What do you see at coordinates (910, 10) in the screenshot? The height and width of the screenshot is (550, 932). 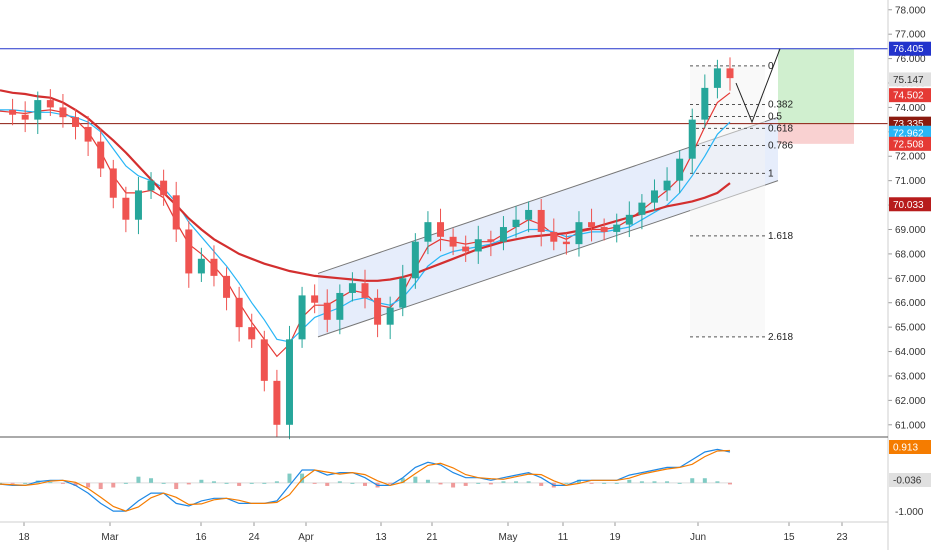 I see `price-axis-label: 78.000` at bounding box center [910, 10].